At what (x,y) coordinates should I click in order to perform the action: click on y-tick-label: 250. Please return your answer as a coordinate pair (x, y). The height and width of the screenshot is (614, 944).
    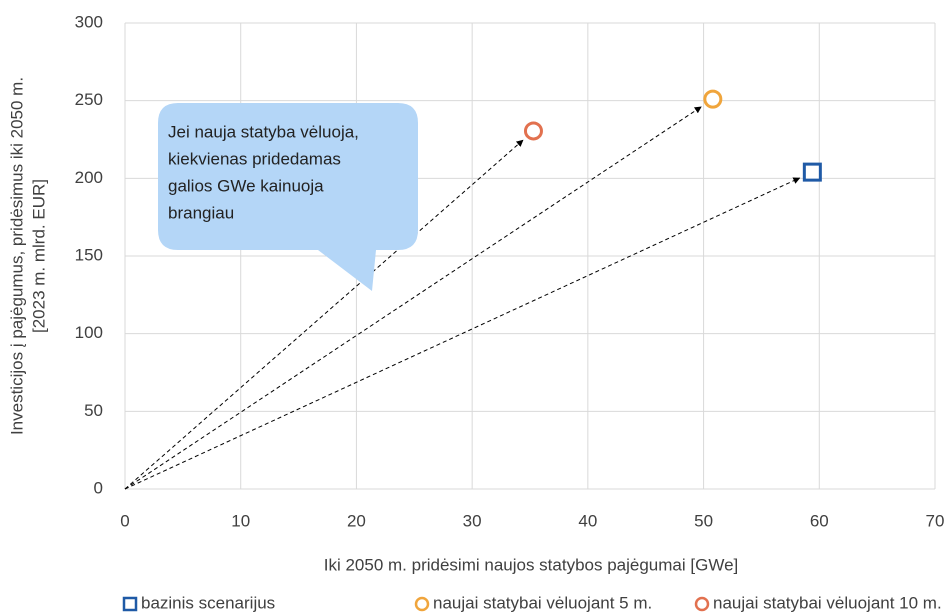
    Looking at the image, I should click on (89, 99).